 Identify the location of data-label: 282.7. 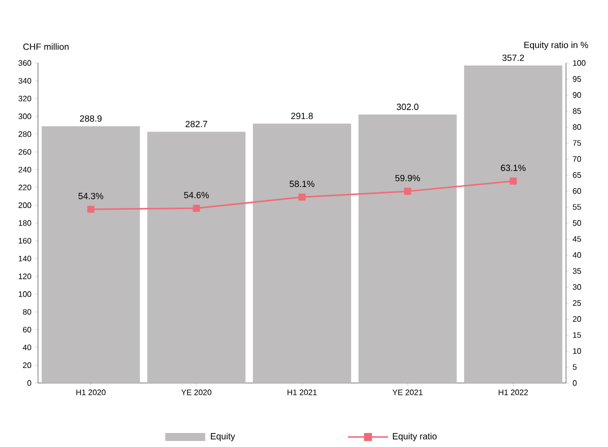
(197, 124).